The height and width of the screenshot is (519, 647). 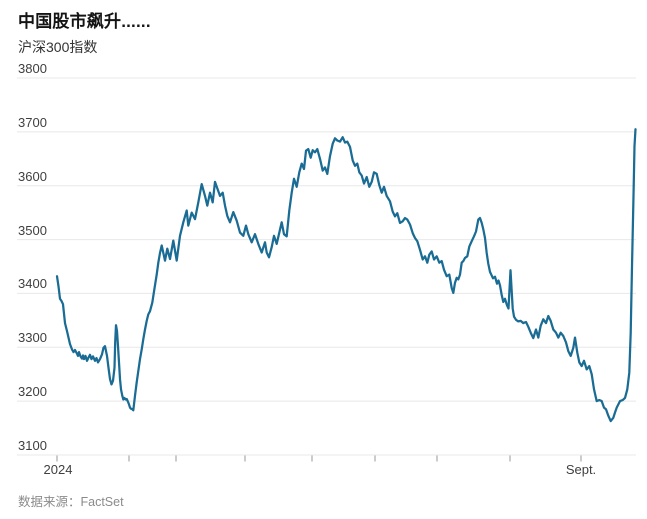 I want to click on x-axis-label-sept: Sept., so click(x=581, y=469).